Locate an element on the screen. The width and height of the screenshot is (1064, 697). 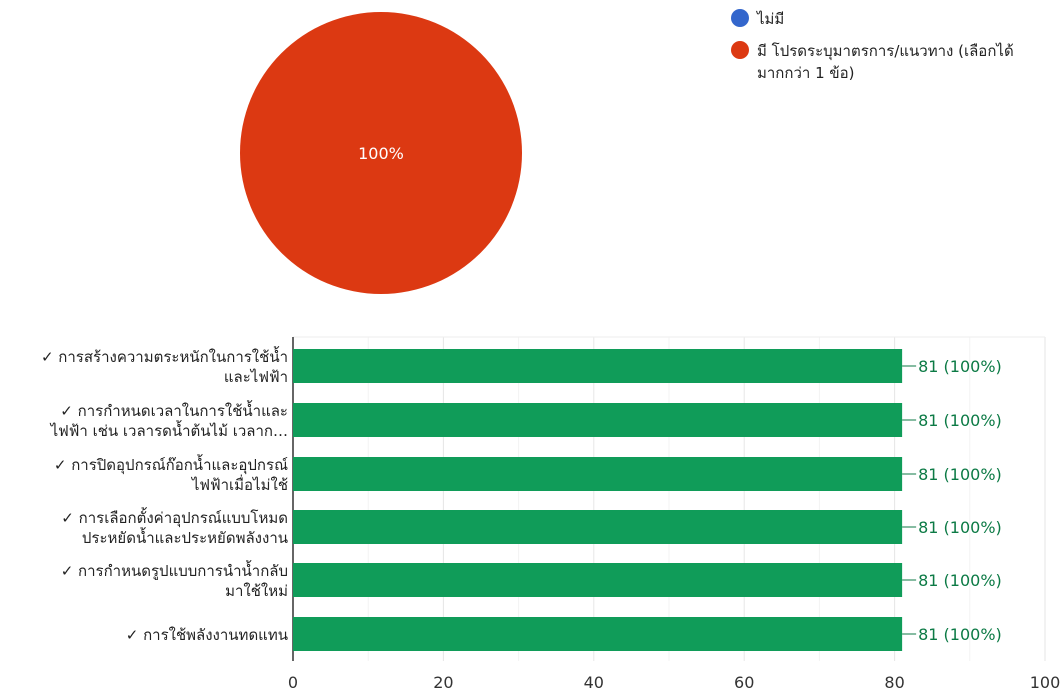
category-label-3-line-1: ประหยัดน้ำและประหยัดพลังงาน is located at coordinates (185, 537).